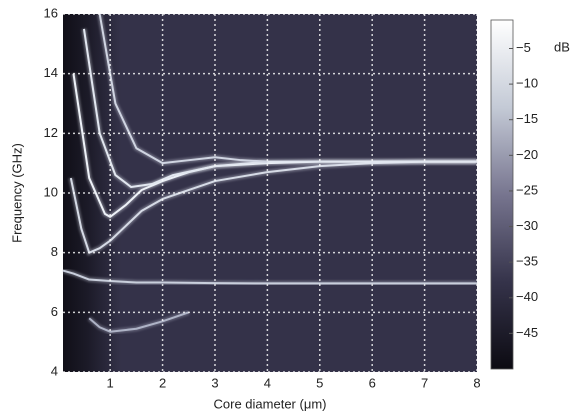 This screenshot has width=583, height=416. I want to click on y-tick-label: 12, so click(51, 132).